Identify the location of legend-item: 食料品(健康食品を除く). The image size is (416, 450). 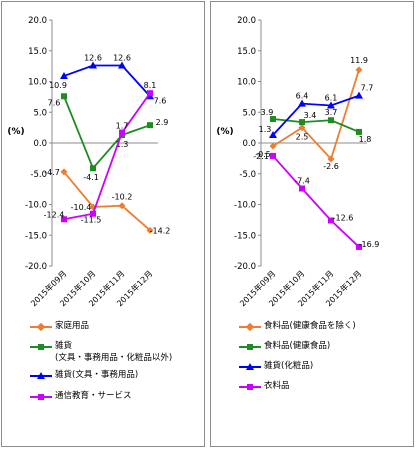
(297, 326).